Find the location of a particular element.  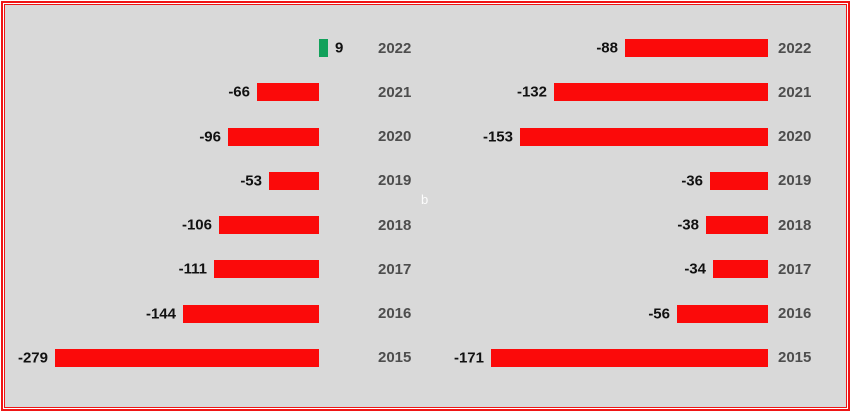

row-plot-area: -96 is located at coordinates (174, 136).